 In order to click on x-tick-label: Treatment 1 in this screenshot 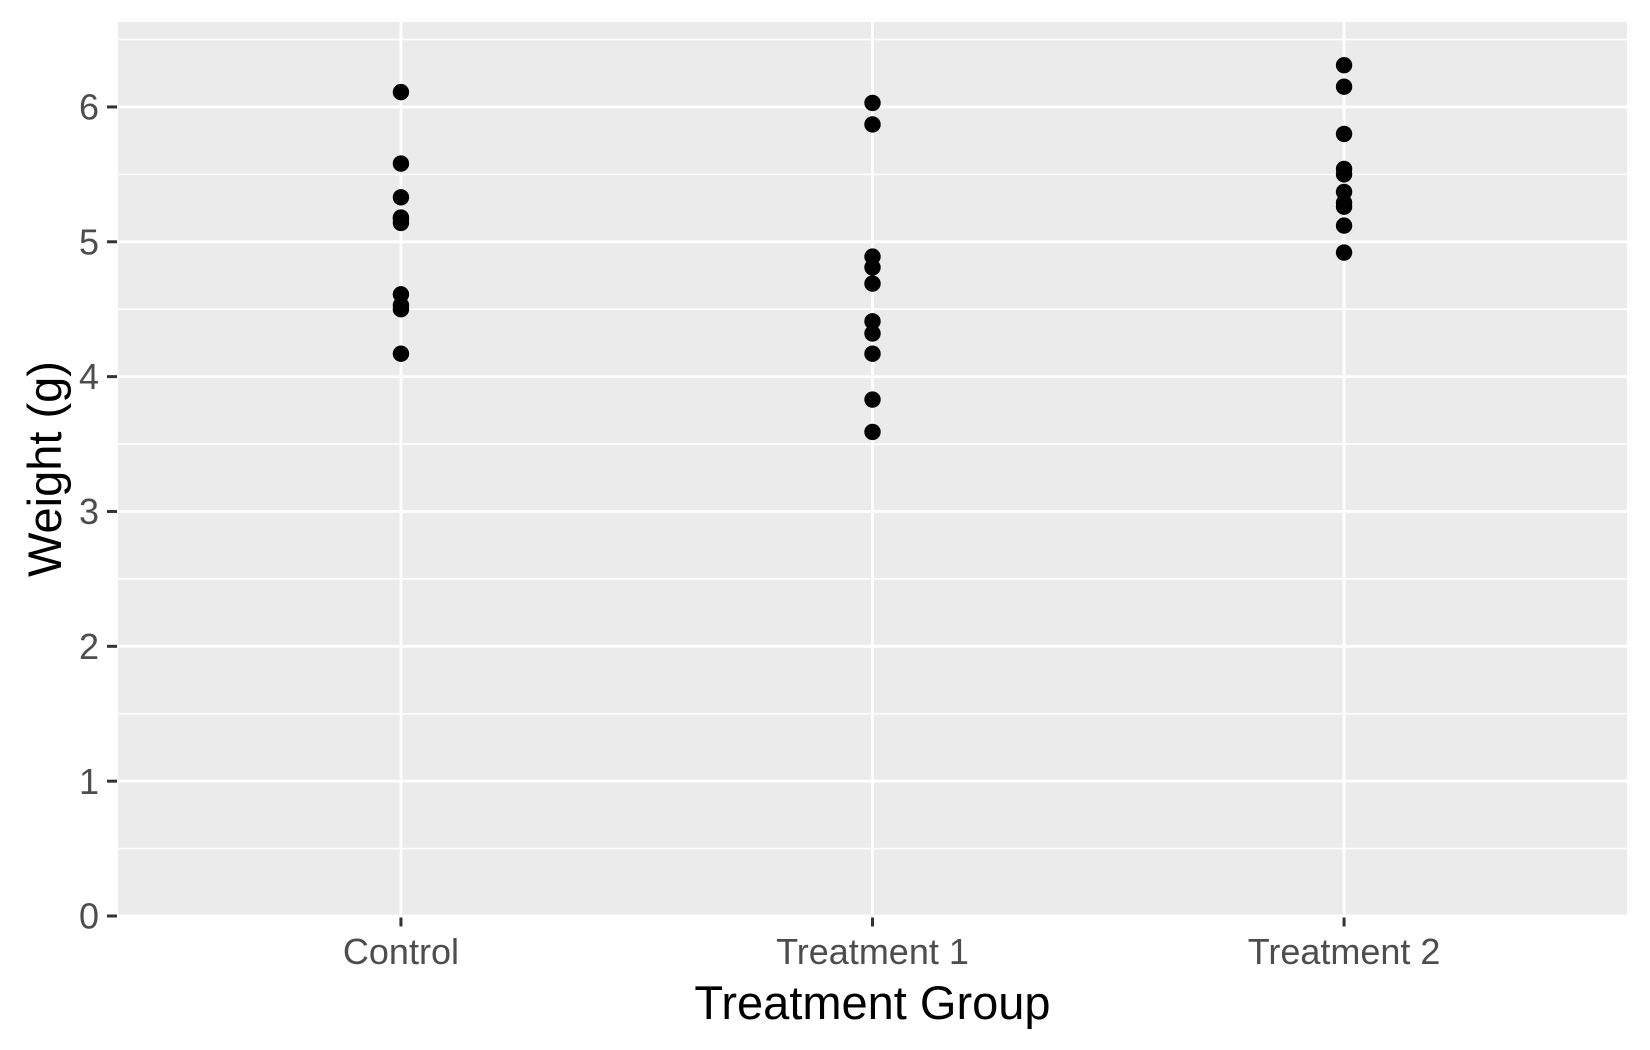, I will do `click(872, 951)`.